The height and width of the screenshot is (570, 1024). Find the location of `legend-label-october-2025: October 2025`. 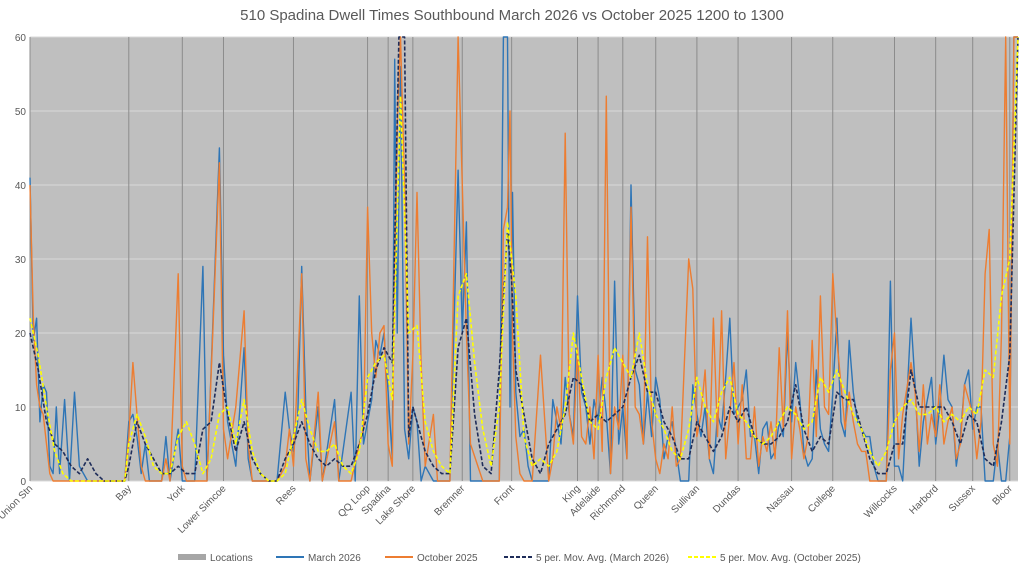

legend-label-october-2025: October 2025 is located at coordinates (447, 558).